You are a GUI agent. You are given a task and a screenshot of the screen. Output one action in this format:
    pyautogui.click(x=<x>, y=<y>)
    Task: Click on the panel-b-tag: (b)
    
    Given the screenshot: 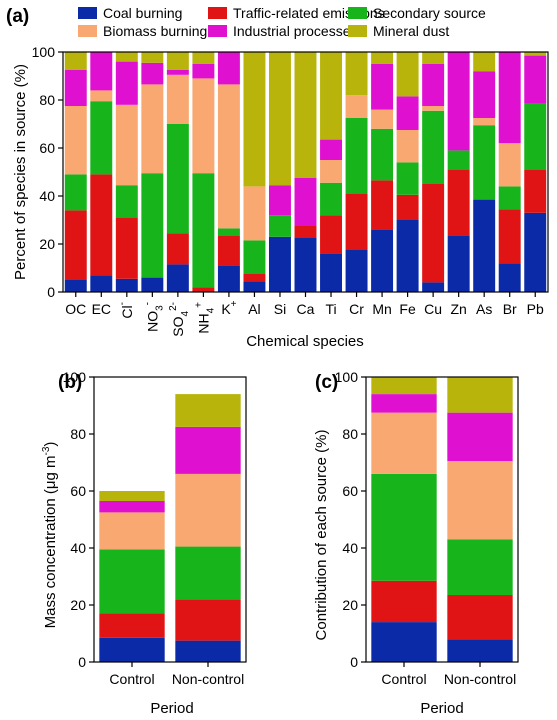 What is the action you would take?
    pyautogui.click(x=70, y=382)
    